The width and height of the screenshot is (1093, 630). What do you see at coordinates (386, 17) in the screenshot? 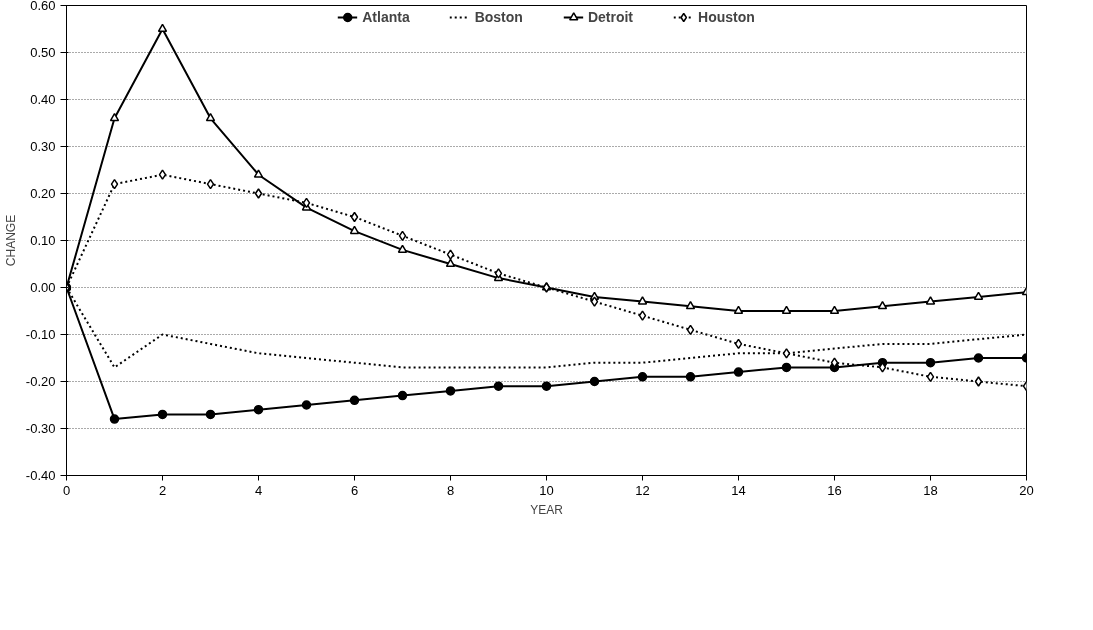
I see `legend-label: Atlanta` at bounding box center [386, 17].